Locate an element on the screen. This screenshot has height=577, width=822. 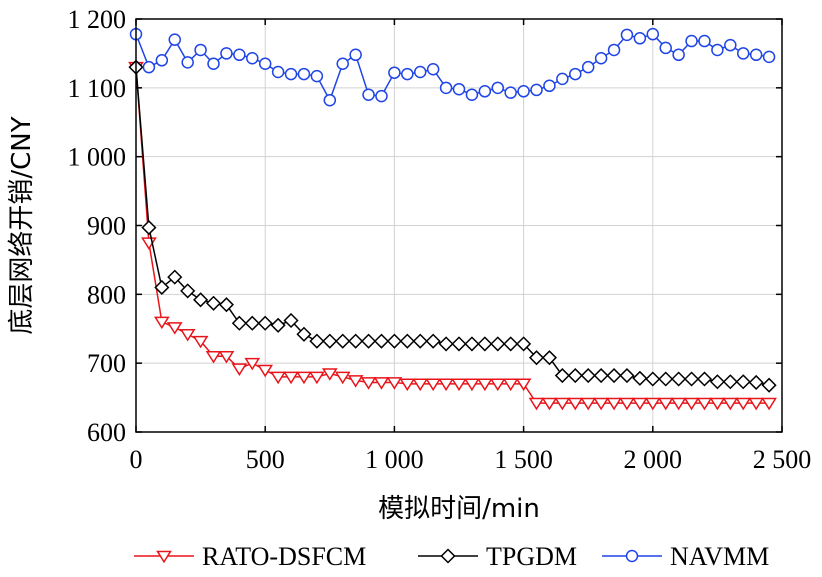
x-tick-label: 2 000 is located at coordinates (653, 459).